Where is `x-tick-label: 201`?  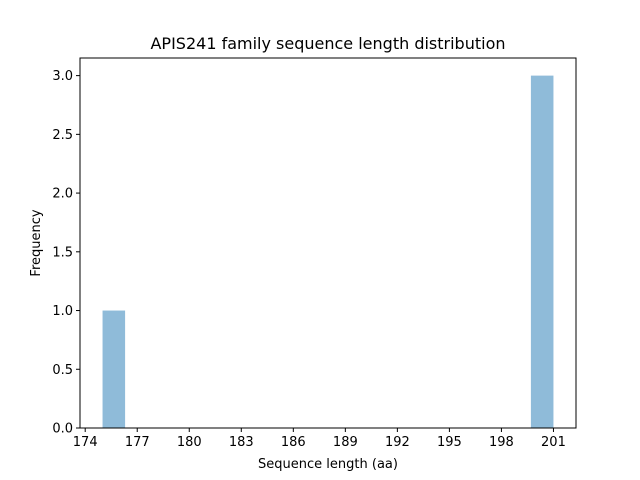 x-tick-label: 201 is located at coordinates (553, 442).